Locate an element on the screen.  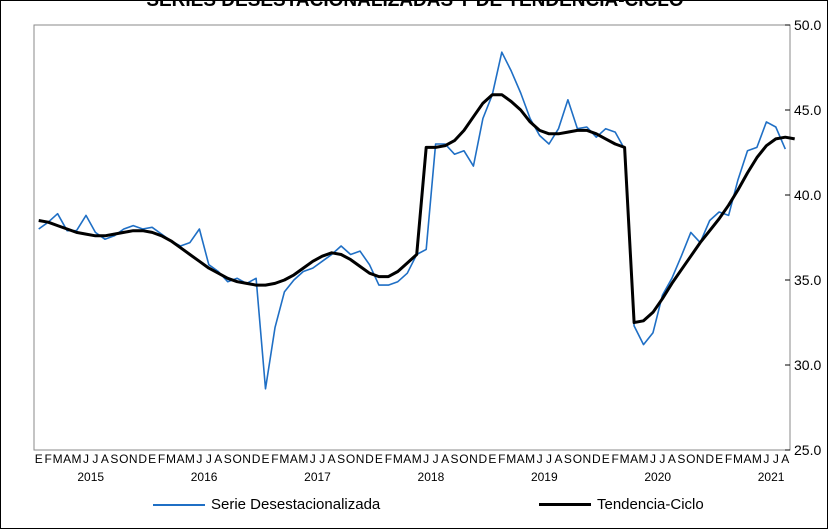
x-year-label: 2016 is located at coordinates (204, 477).